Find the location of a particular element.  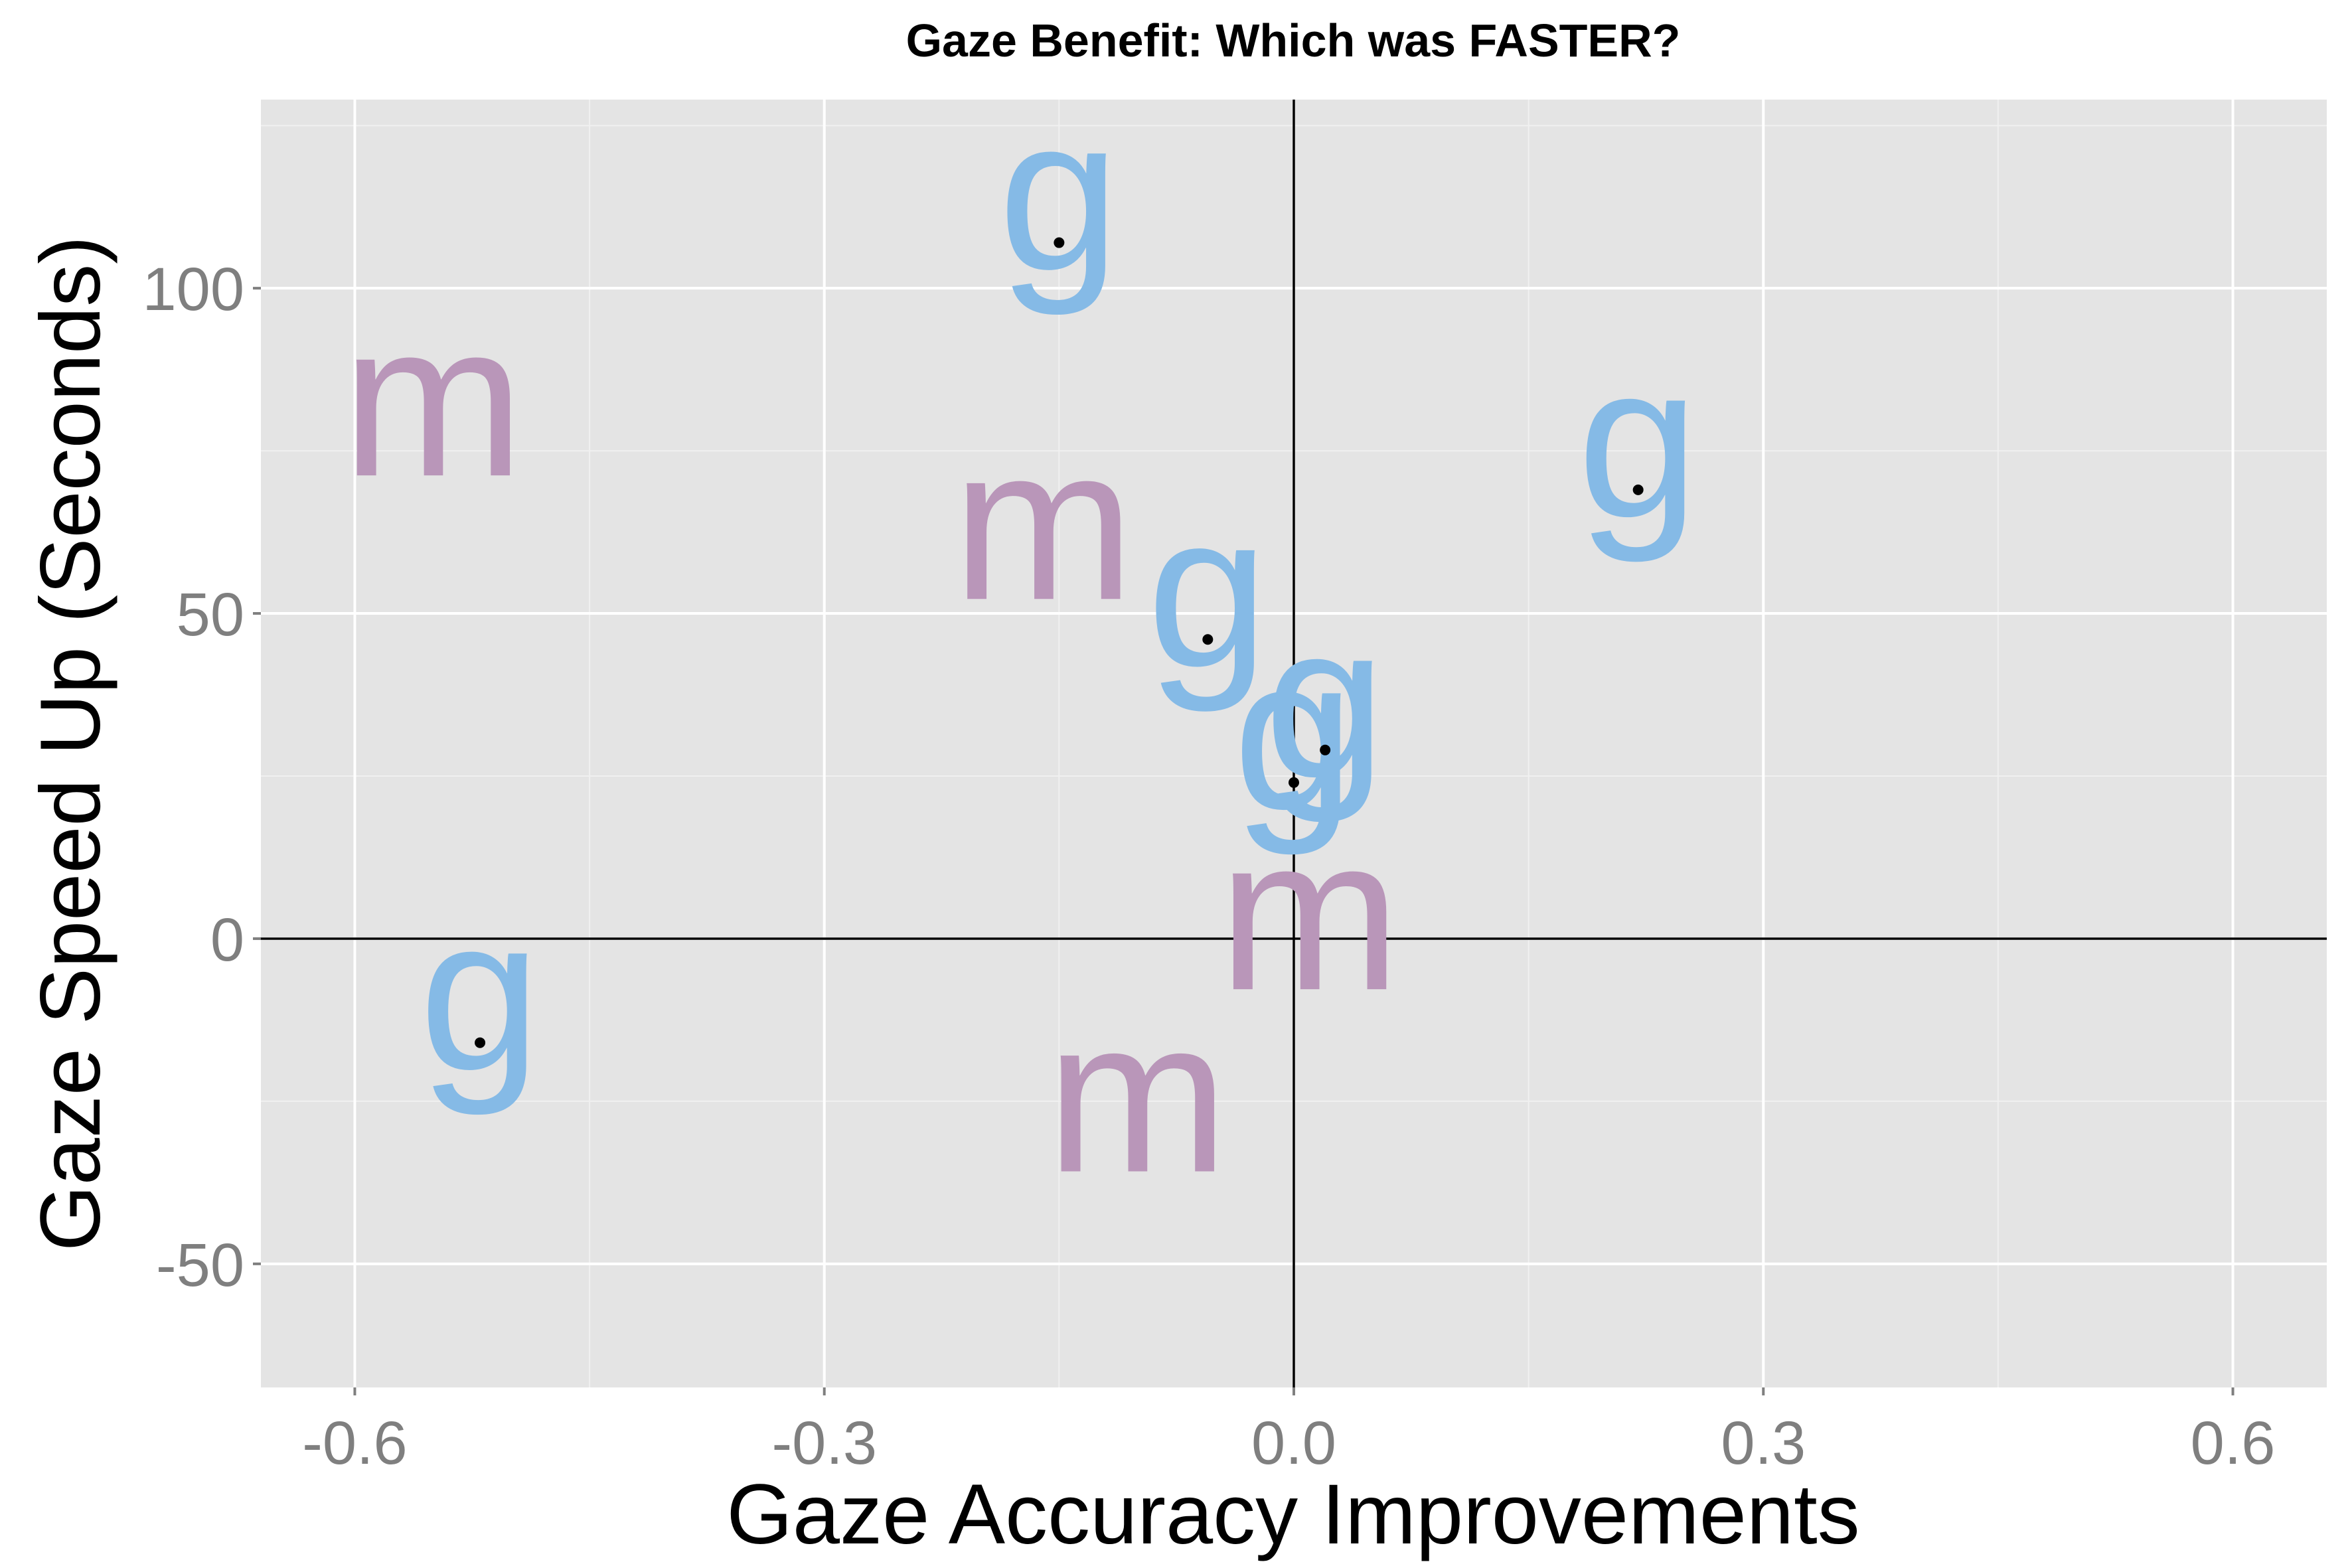

y-tick-label: 0 is located at coordinates (227, 940).